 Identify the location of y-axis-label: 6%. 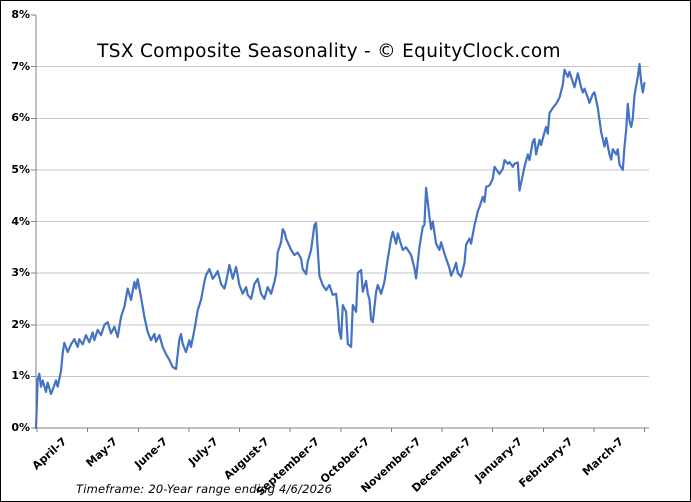
(20, 118).